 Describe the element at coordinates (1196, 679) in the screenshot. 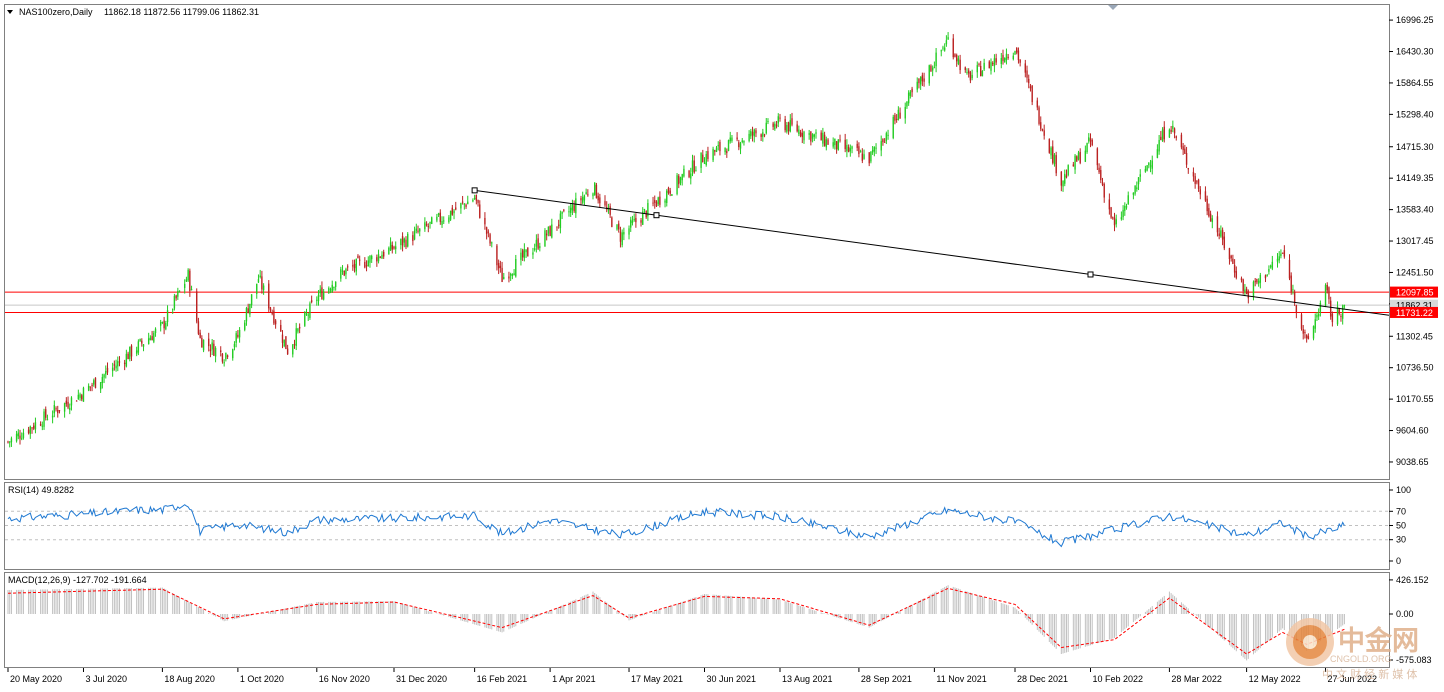

I see `time-tick-label: 28 Mar 2022` at that location.